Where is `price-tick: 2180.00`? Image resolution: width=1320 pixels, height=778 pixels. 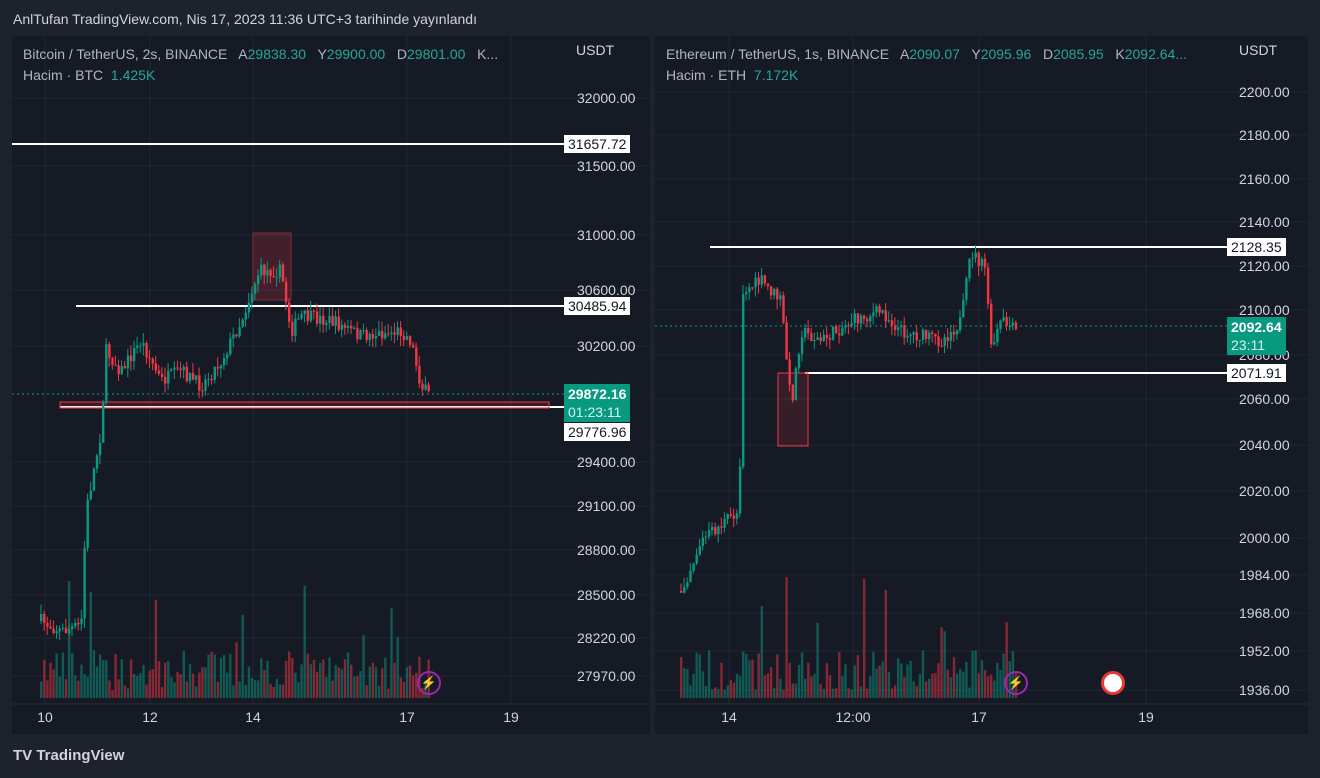
price-tick: 2180.00 is located at coordinates (1264, 135).